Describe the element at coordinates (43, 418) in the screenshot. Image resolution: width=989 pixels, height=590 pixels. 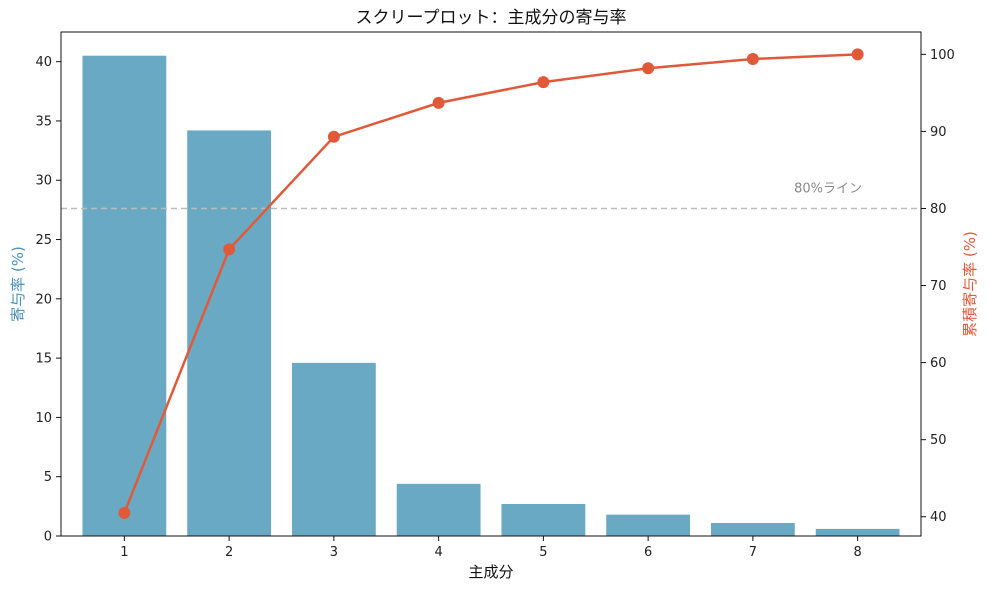
I see `y-left-tick-label-10: 10` at that location.